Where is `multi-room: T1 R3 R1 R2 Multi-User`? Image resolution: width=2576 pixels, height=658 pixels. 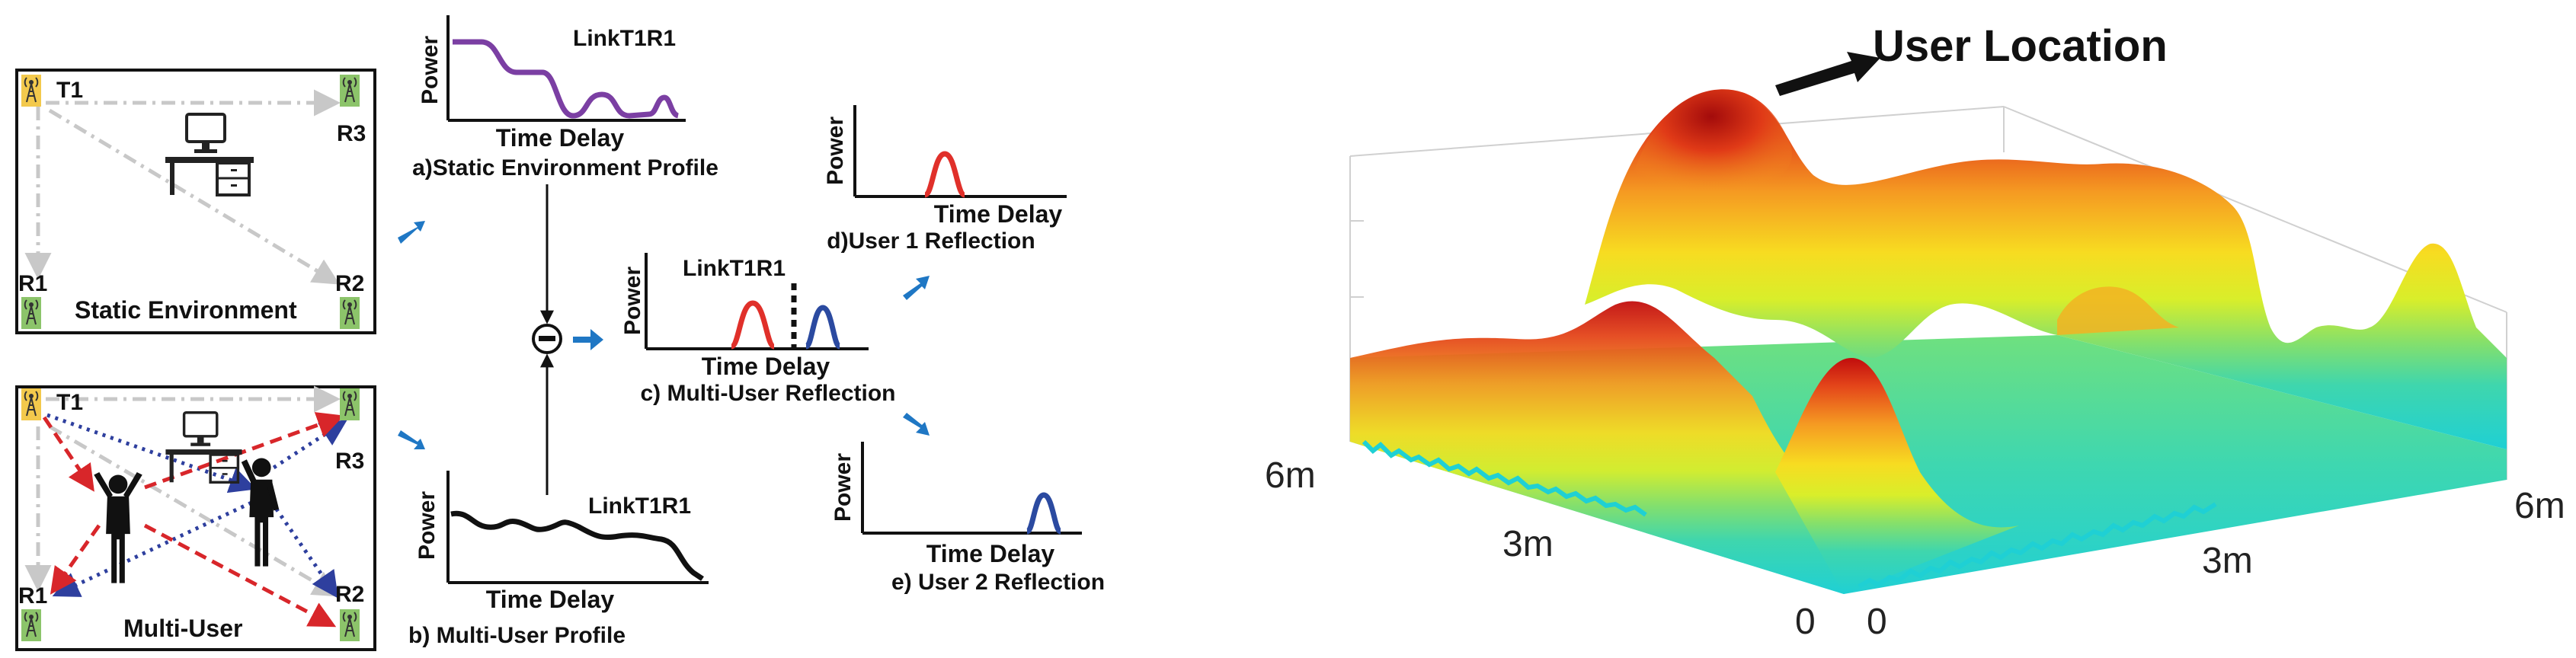 multi-room: T1 R3 R1 R2 Multi-User is located at coordinates (195, 518).